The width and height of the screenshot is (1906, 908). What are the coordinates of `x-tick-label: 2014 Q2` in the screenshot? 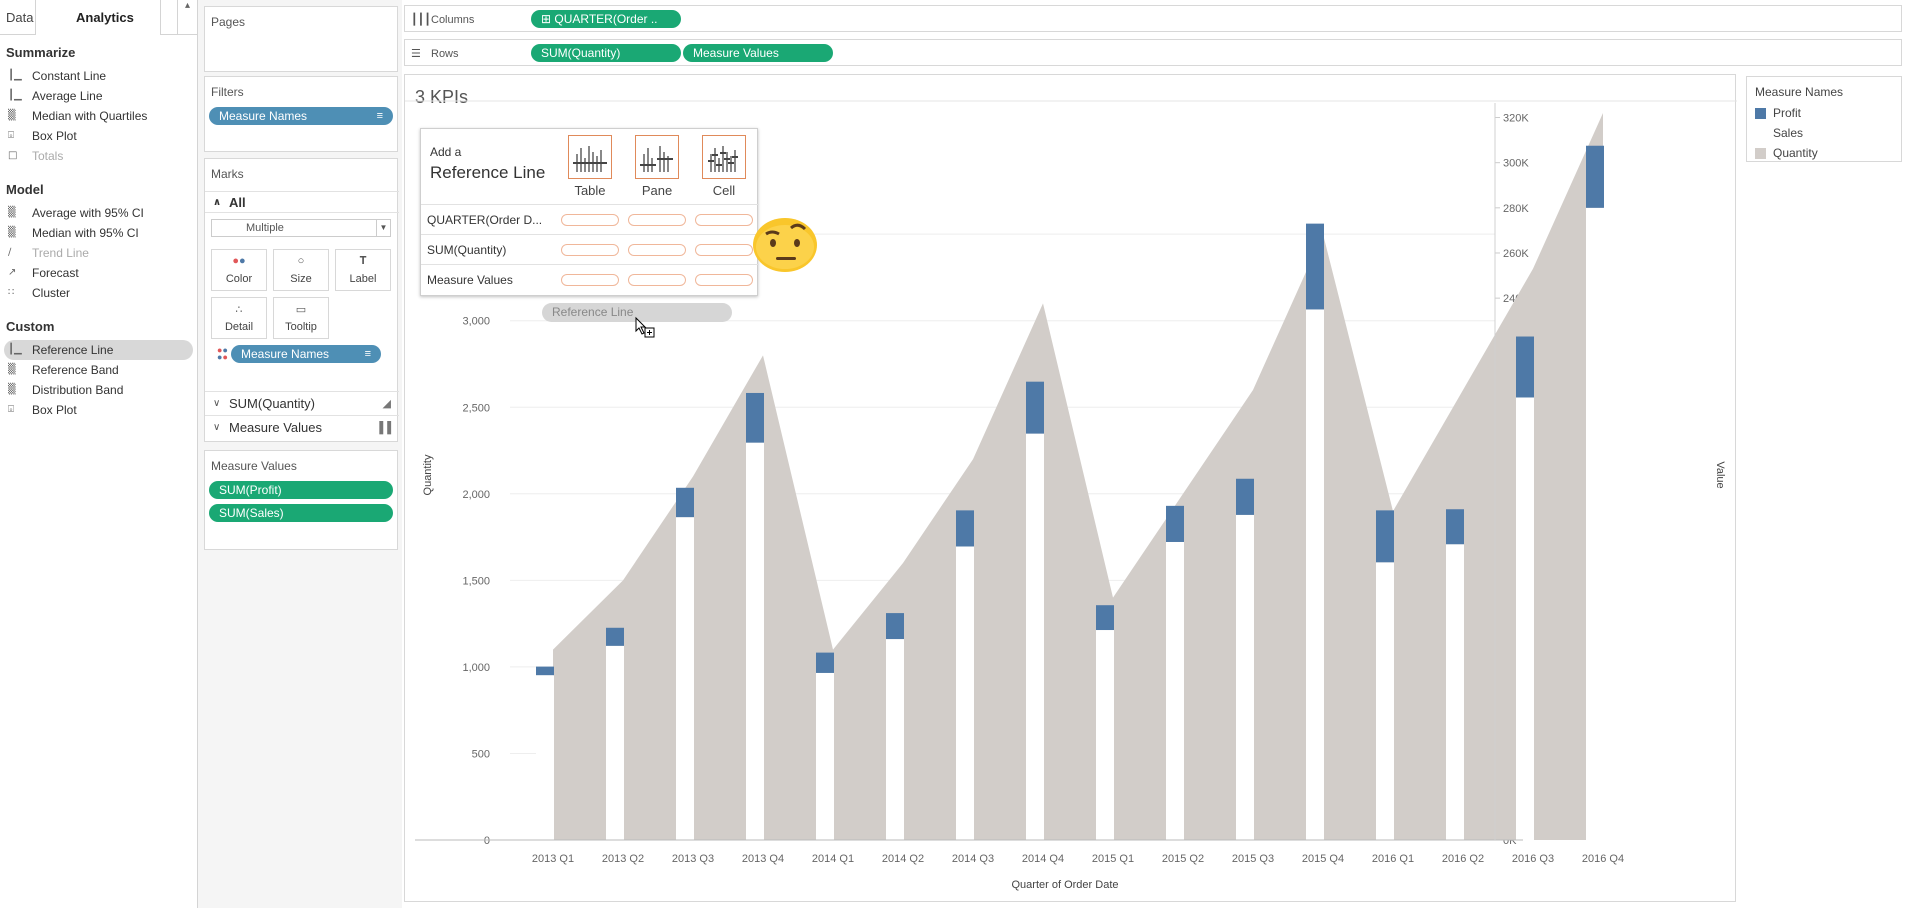 It's located at (903, 859).